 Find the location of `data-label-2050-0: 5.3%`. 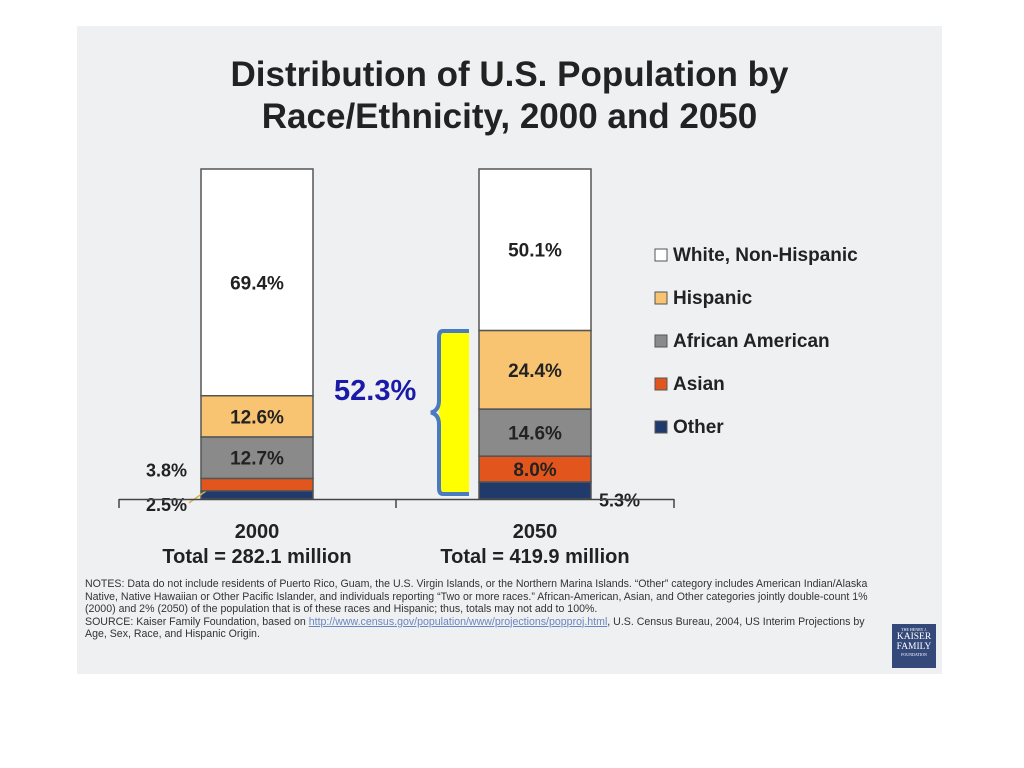

data-label-2050-0: 5.3% is located at coordinates (619, 500).